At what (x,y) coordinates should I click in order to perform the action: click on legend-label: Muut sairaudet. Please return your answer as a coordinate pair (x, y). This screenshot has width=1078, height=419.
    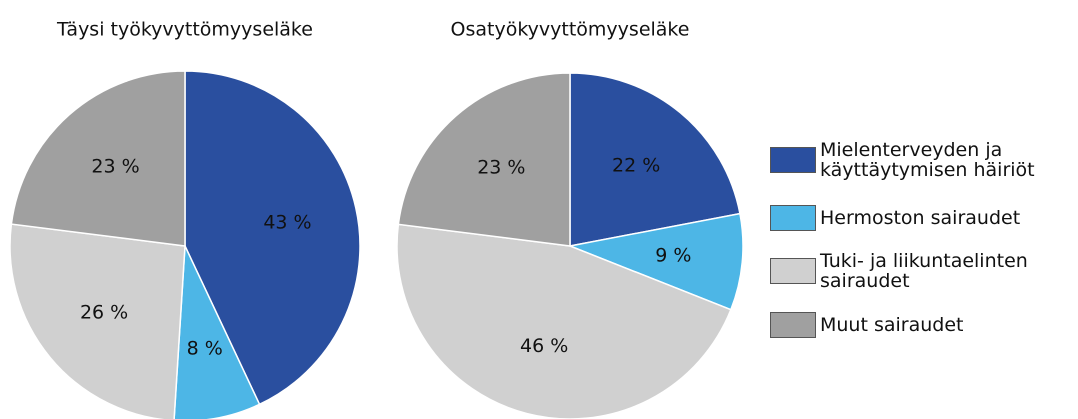
    Looking at the image, I should click on (892, 325).